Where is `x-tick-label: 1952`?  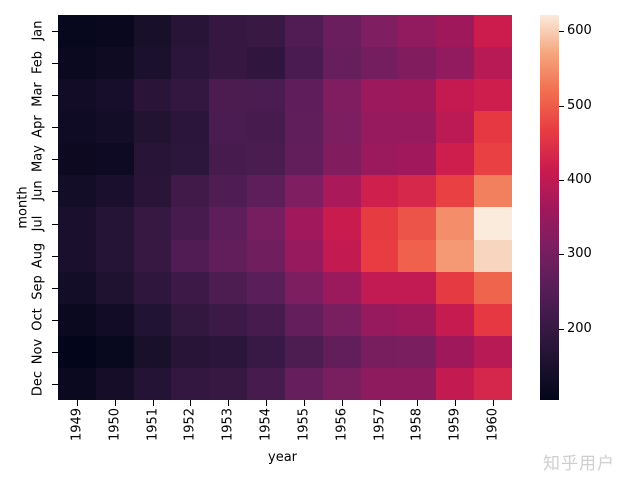 x-tick-label: 1952 is located at coordinates (190, 424).